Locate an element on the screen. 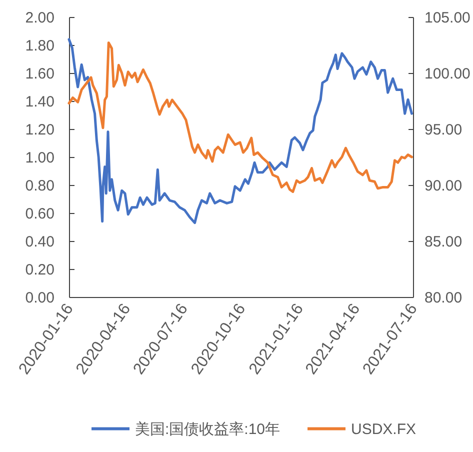 The height and width of the screenshot is (452, 473). y-tick-label: 0.80 is located at coordinates (39, 186).